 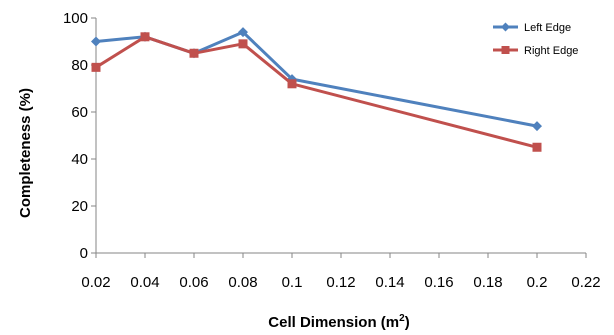 I want to click on x-tick-label: 0.18, so click(x=487, y=282).